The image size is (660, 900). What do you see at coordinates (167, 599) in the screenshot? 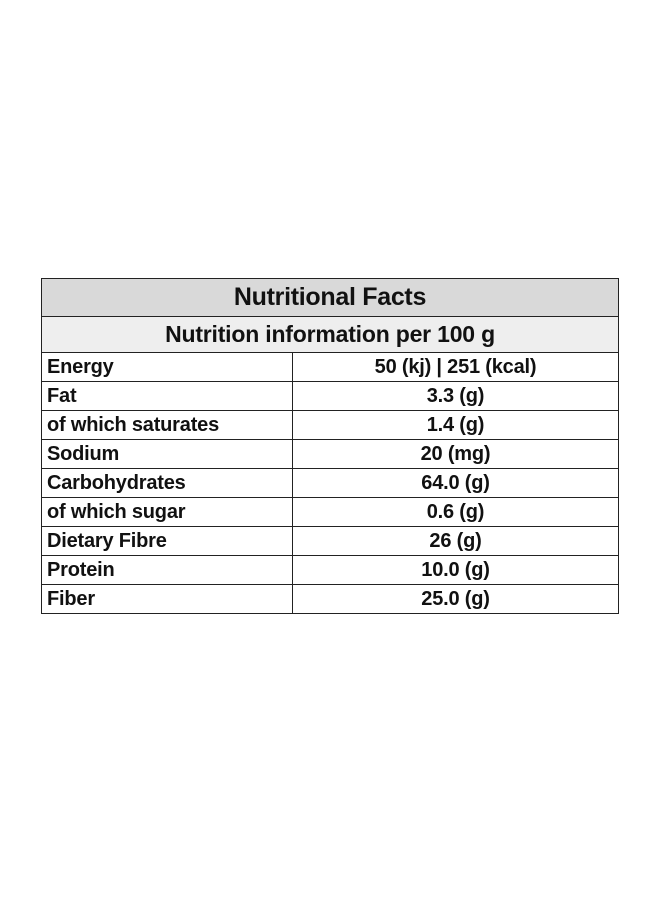
I see `nutrient-label: Fiber` at bounding box center [167, 599].